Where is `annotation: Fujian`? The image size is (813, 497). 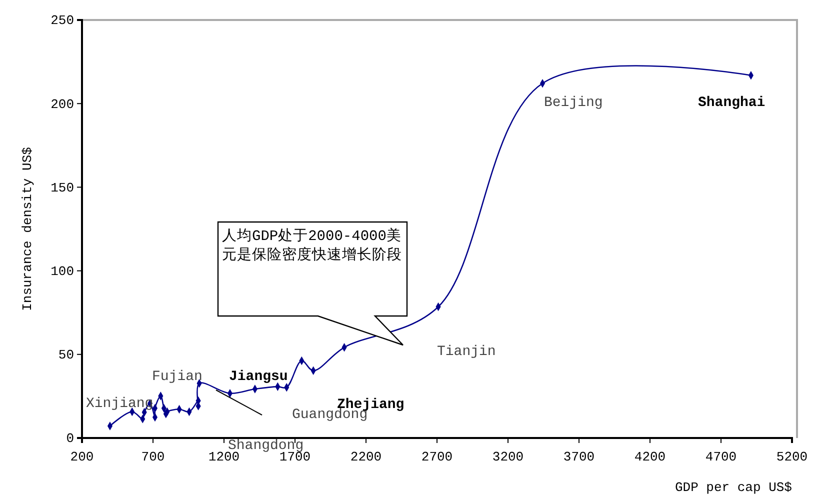 annotation: Fujian is located at coordinates (177, 377).